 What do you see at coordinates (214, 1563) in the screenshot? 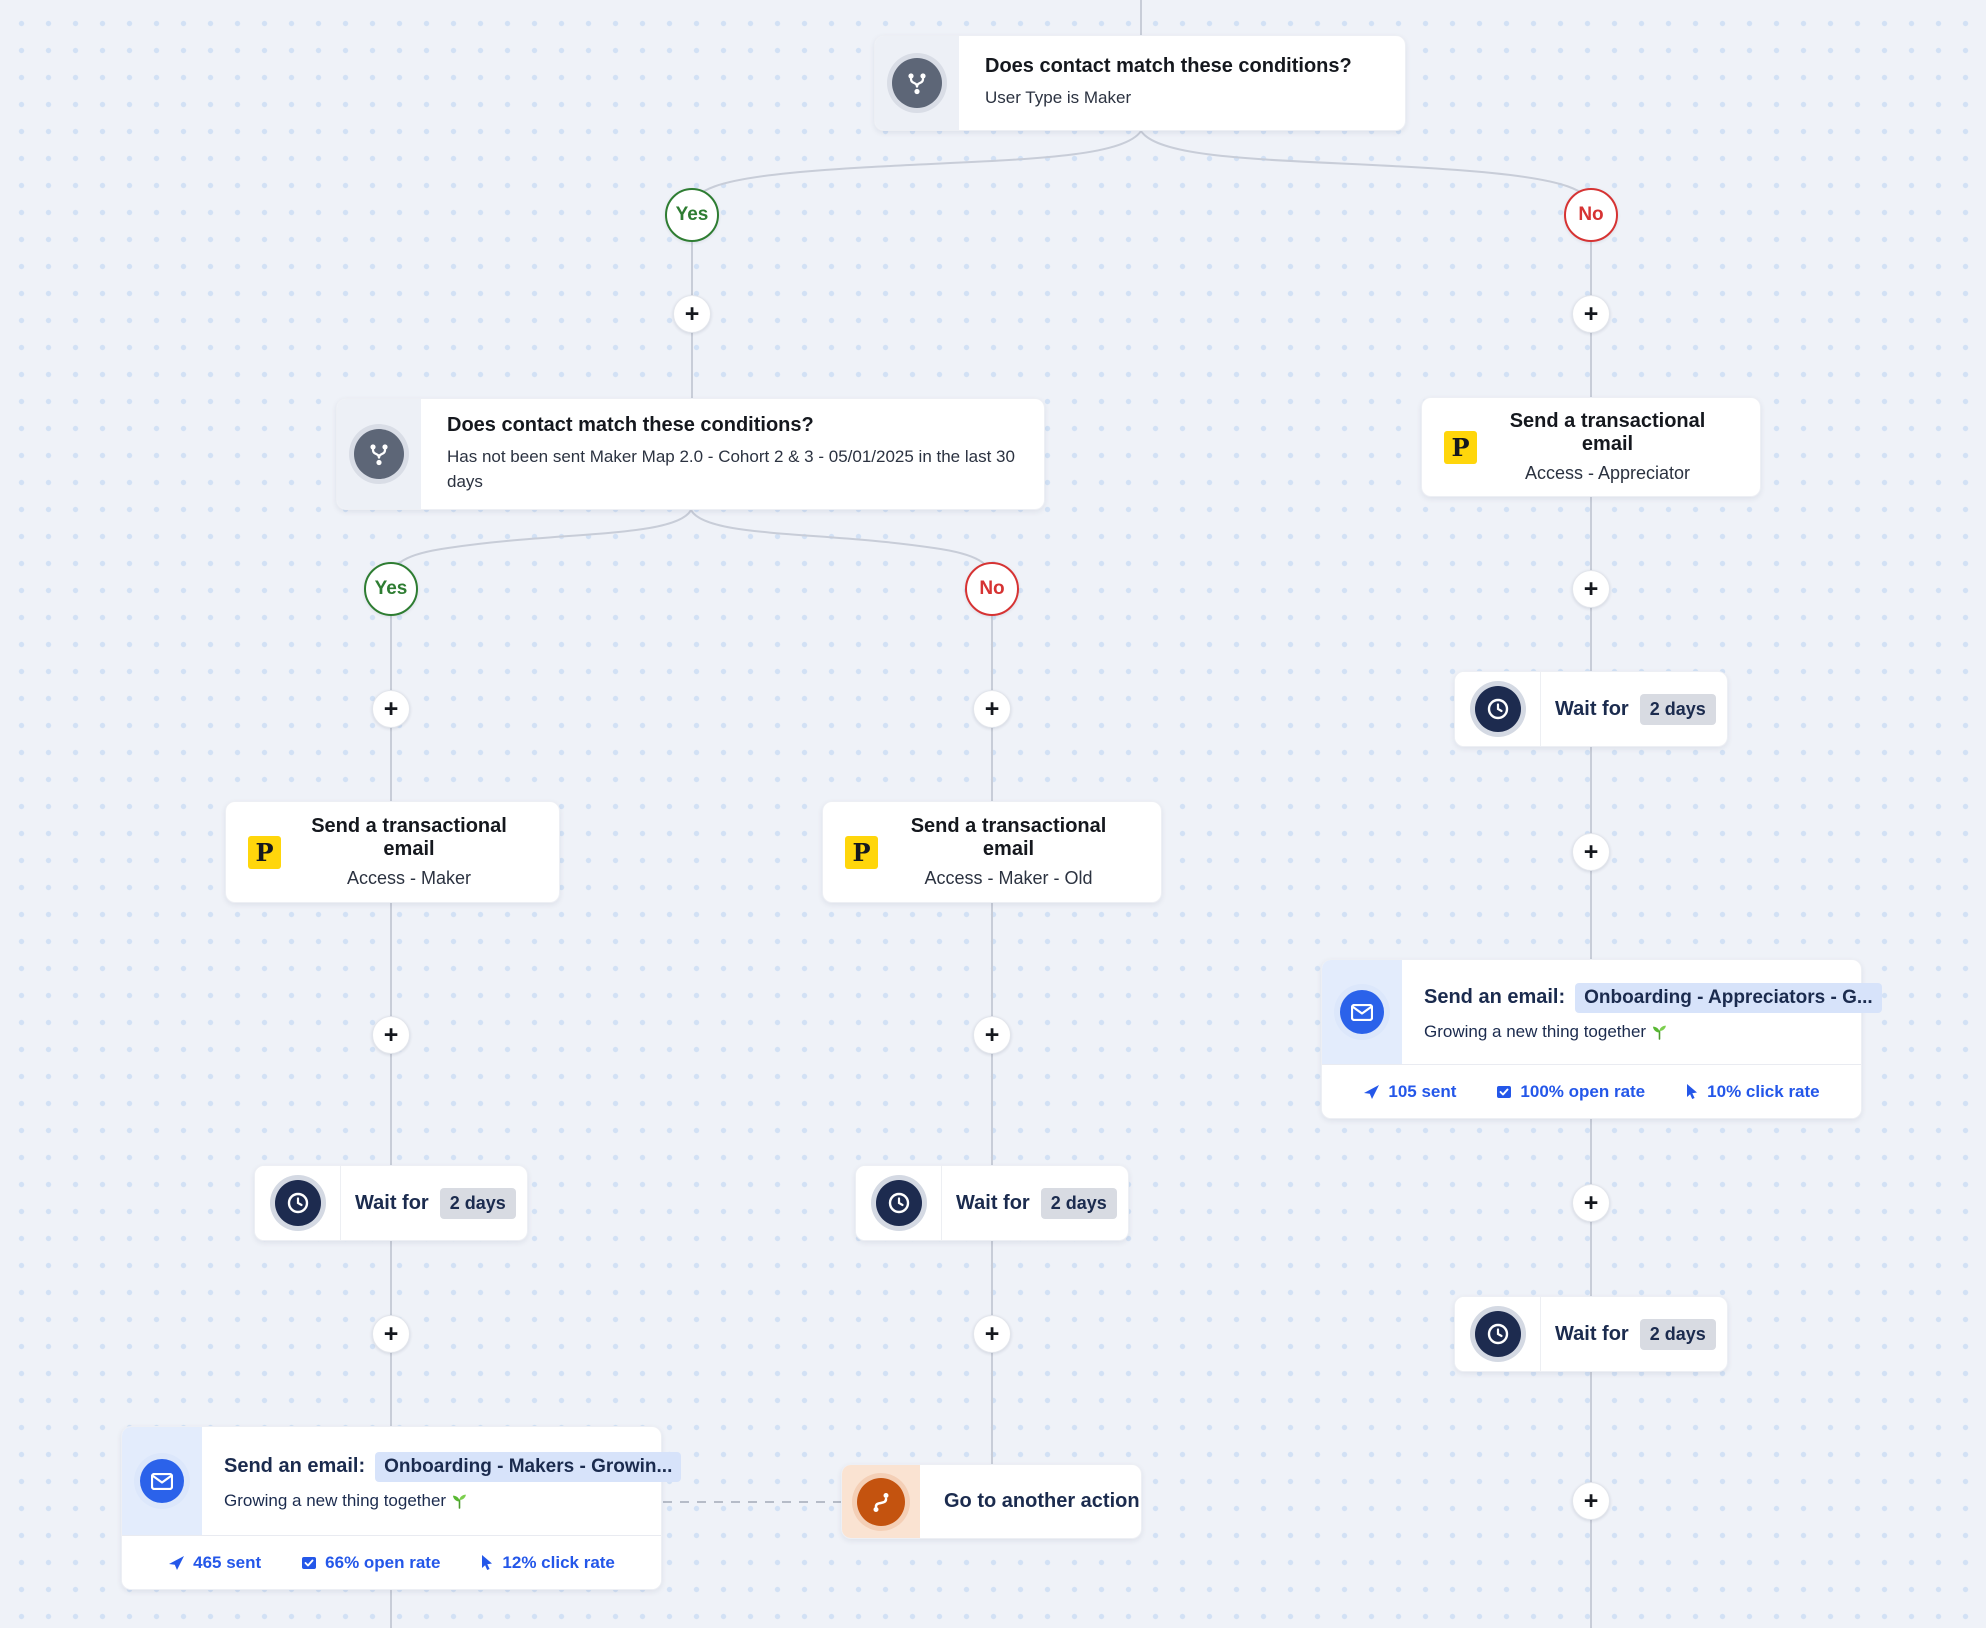
I see `sent-stat: 465 sent` at bounding box center [214, 1563].